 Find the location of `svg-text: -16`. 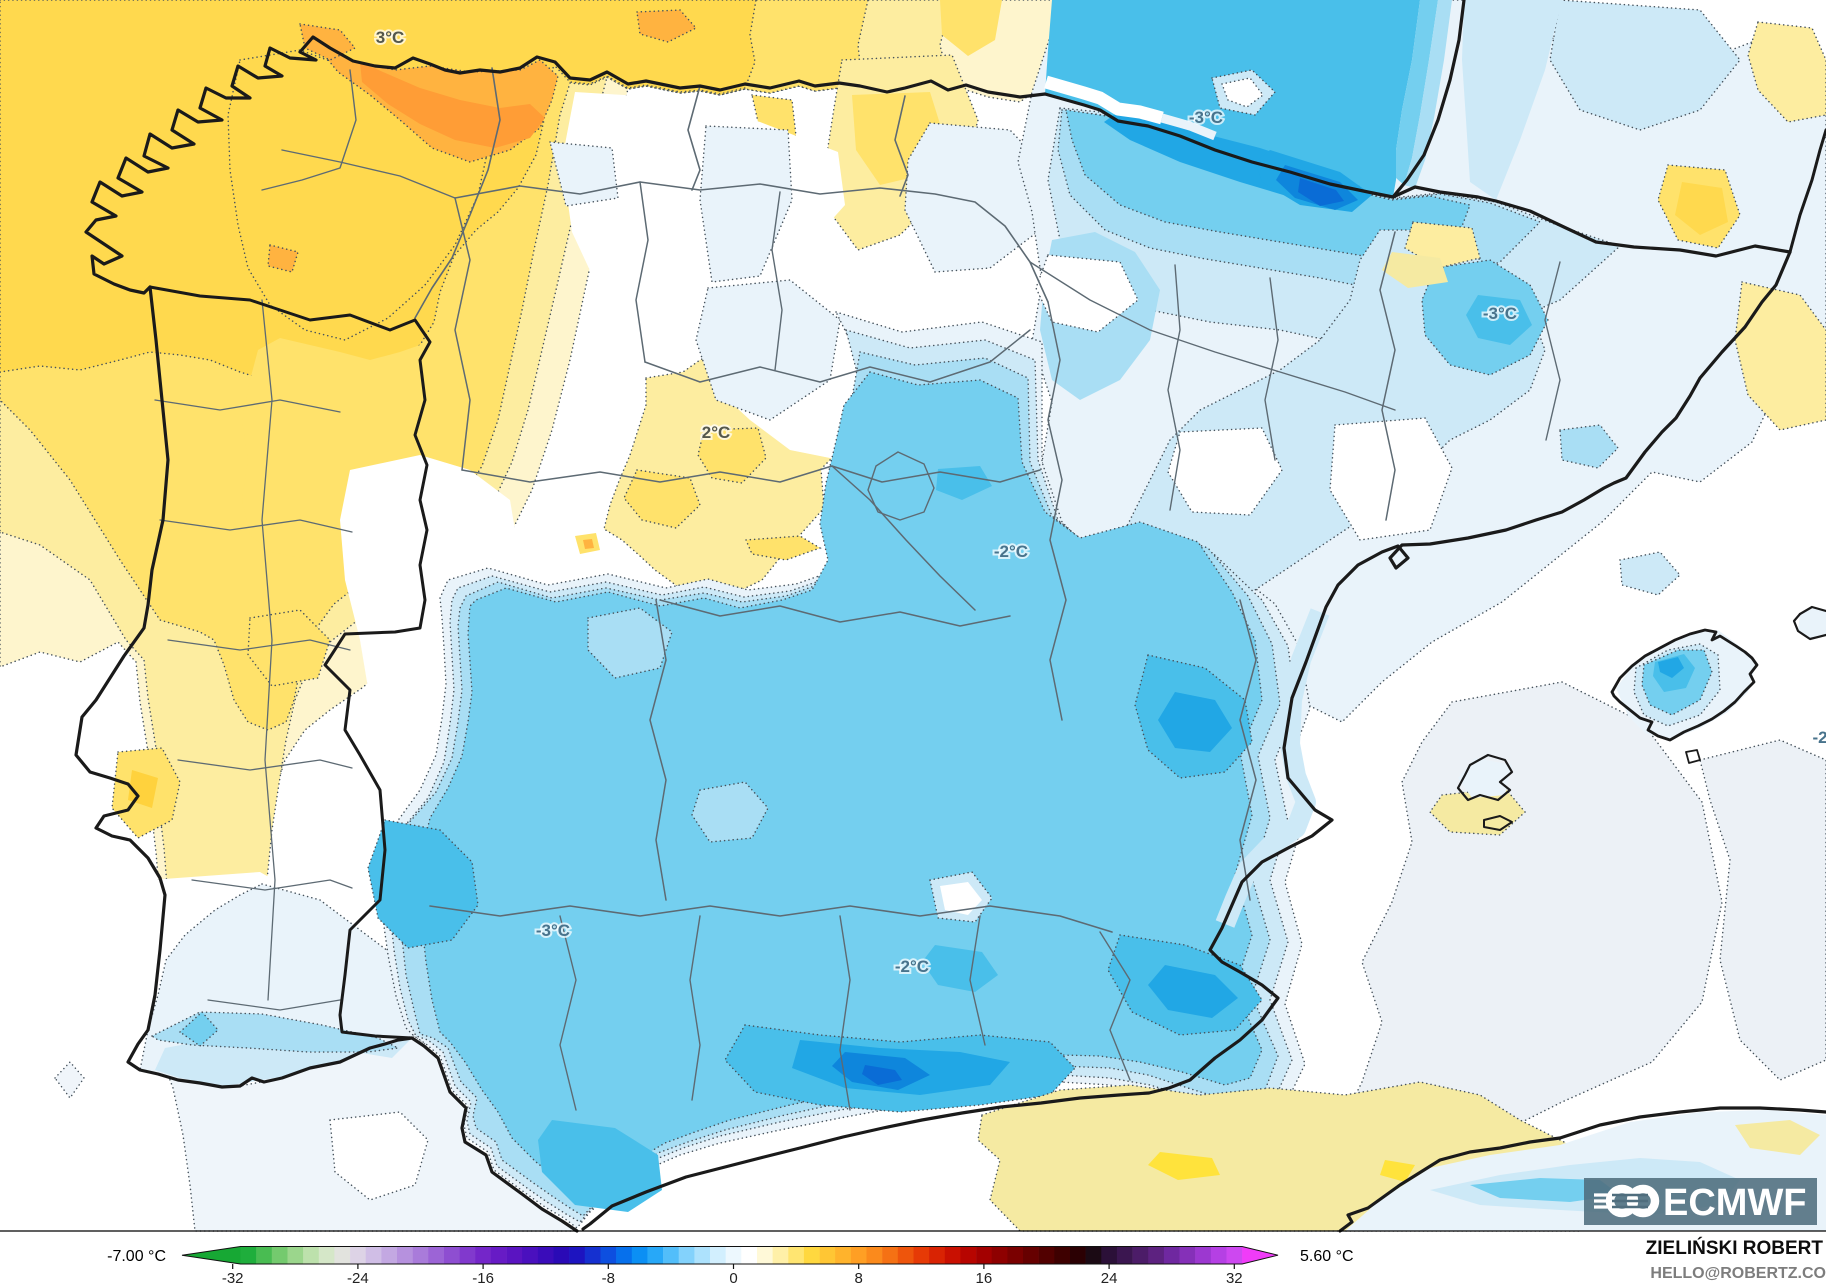

svg-text: -16 is located at coordinates (483, 1278).